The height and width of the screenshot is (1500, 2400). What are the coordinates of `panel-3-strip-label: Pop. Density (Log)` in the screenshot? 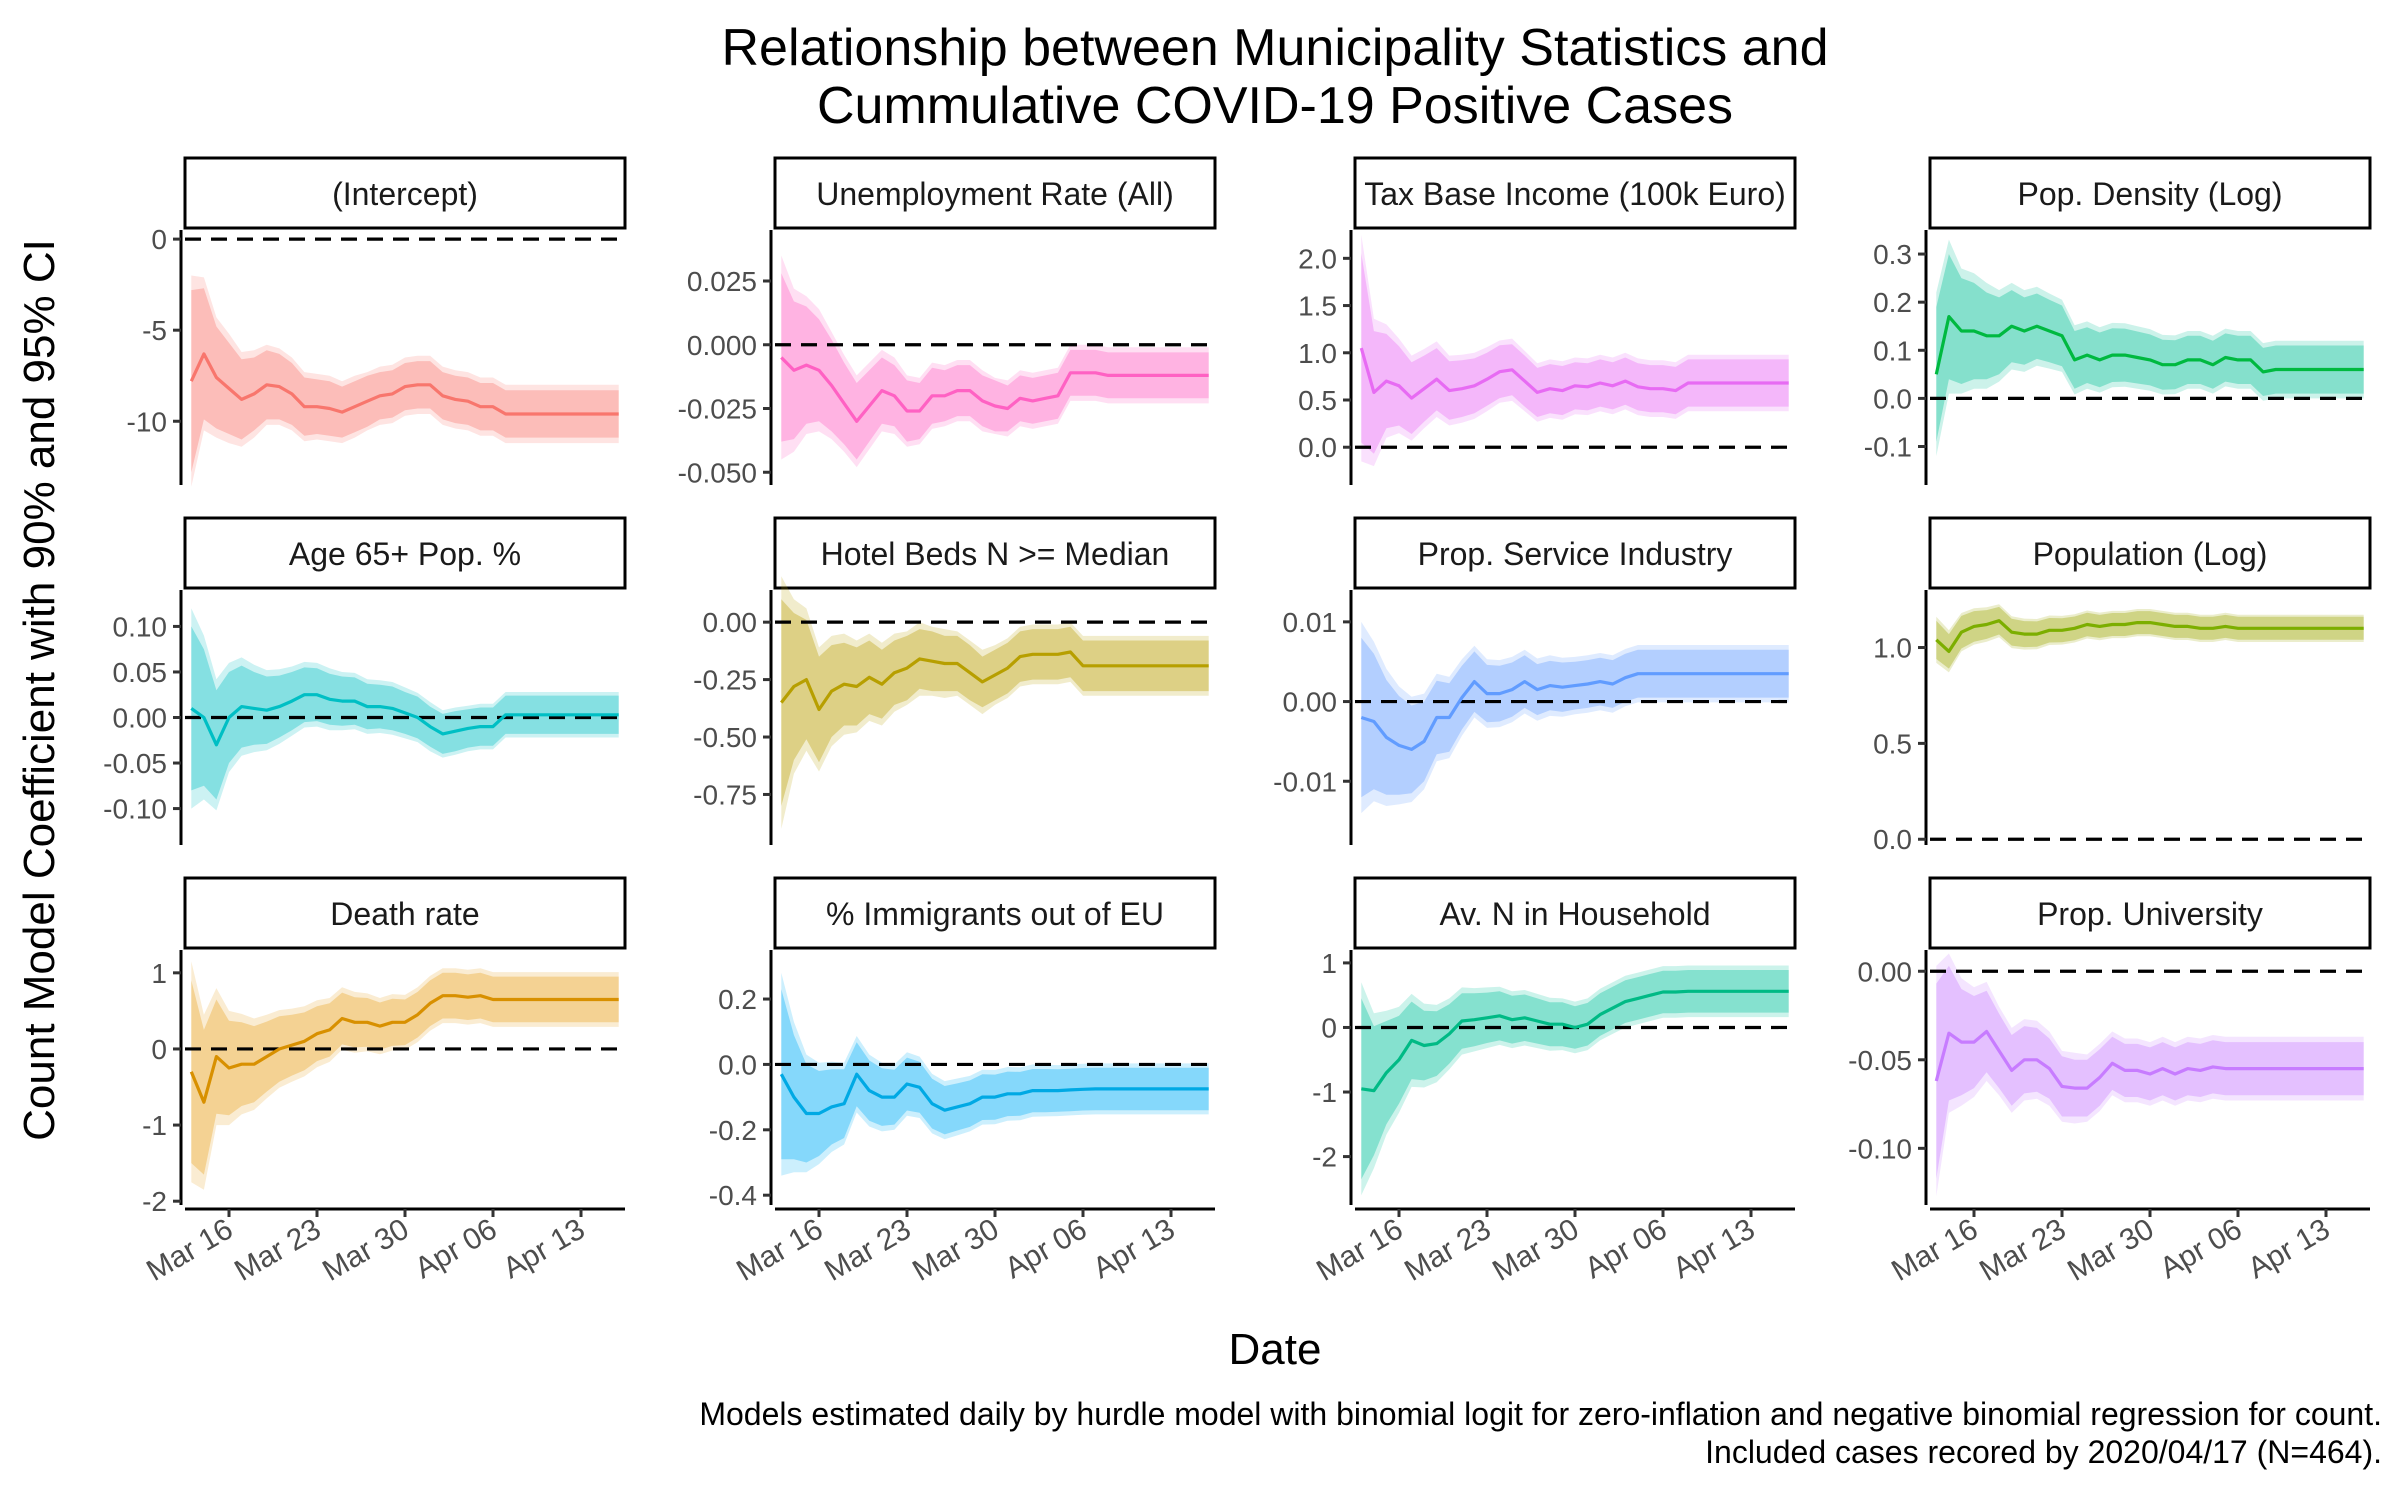 It's located at (2149, 194).